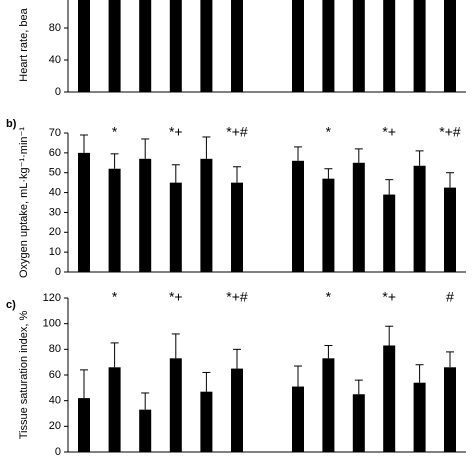 This screenshot has width=474, height=474. Describe the element at coordinates (24, 44) in the screenshot. I see `y-axis-title: Heart rate, bea` at that location.